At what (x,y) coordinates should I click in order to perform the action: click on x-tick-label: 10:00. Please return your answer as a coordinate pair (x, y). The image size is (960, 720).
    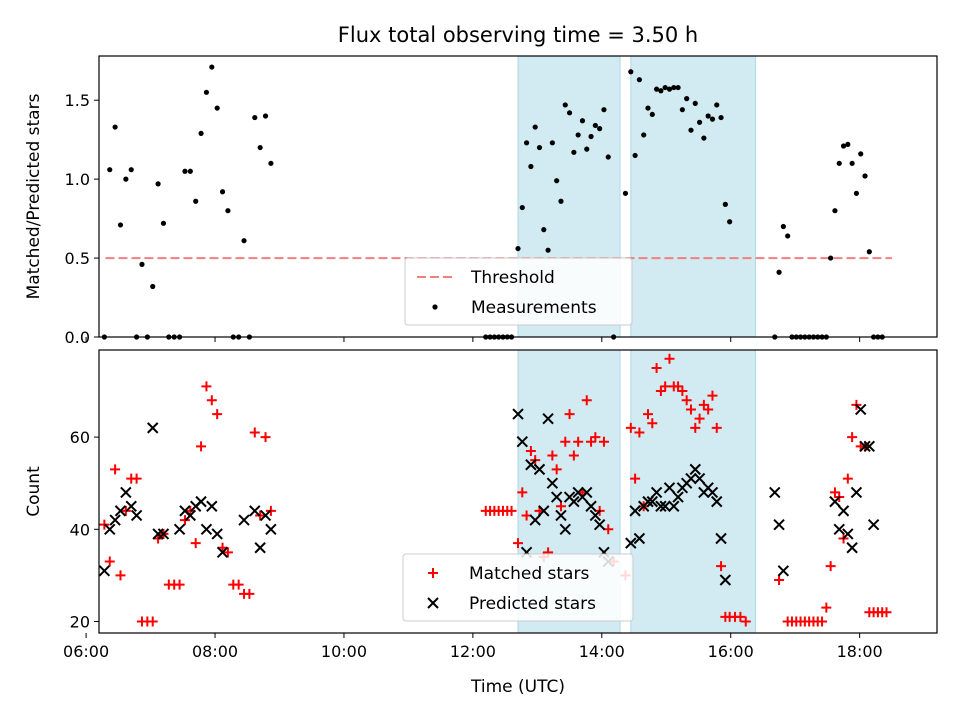
    Looking at the image, I should click on (344, 651).